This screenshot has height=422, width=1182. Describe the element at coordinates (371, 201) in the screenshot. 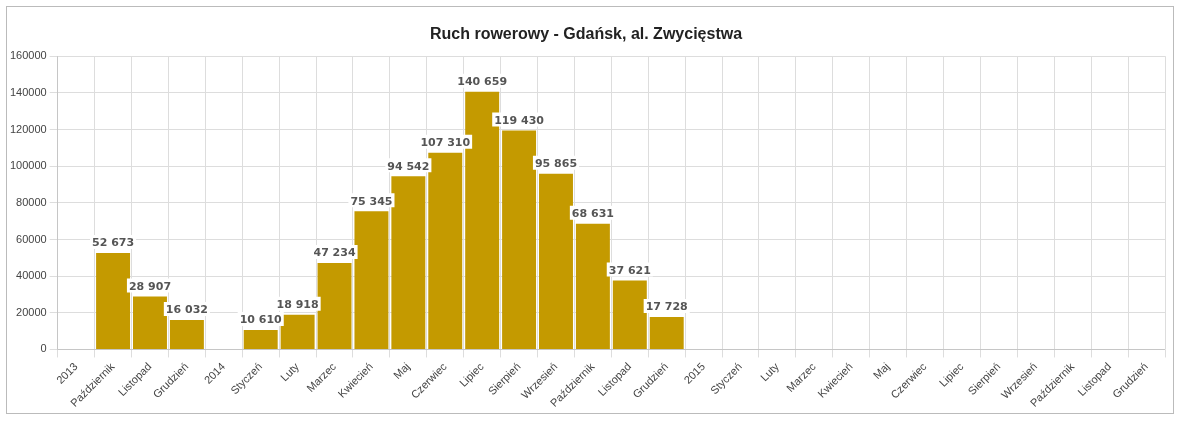

I see `data-label: 75 345` at that location.